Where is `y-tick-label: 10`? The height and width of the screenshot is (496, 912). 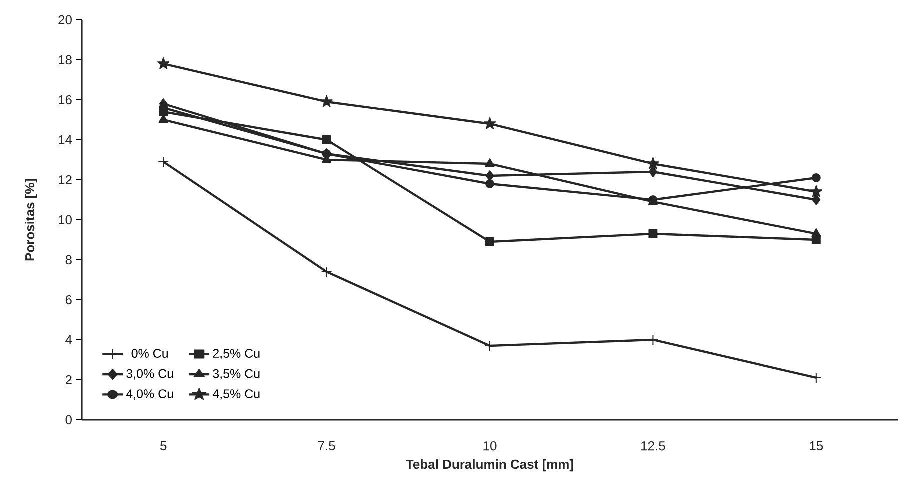 y-tick-label: 10 is located at coordinates (65, 220).